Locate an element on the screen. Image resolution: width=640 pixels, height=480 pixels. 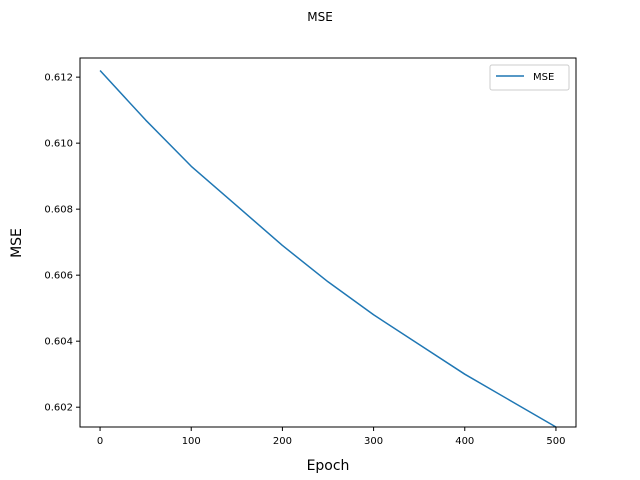
legend: MSE is located at coordinates (529, 77).